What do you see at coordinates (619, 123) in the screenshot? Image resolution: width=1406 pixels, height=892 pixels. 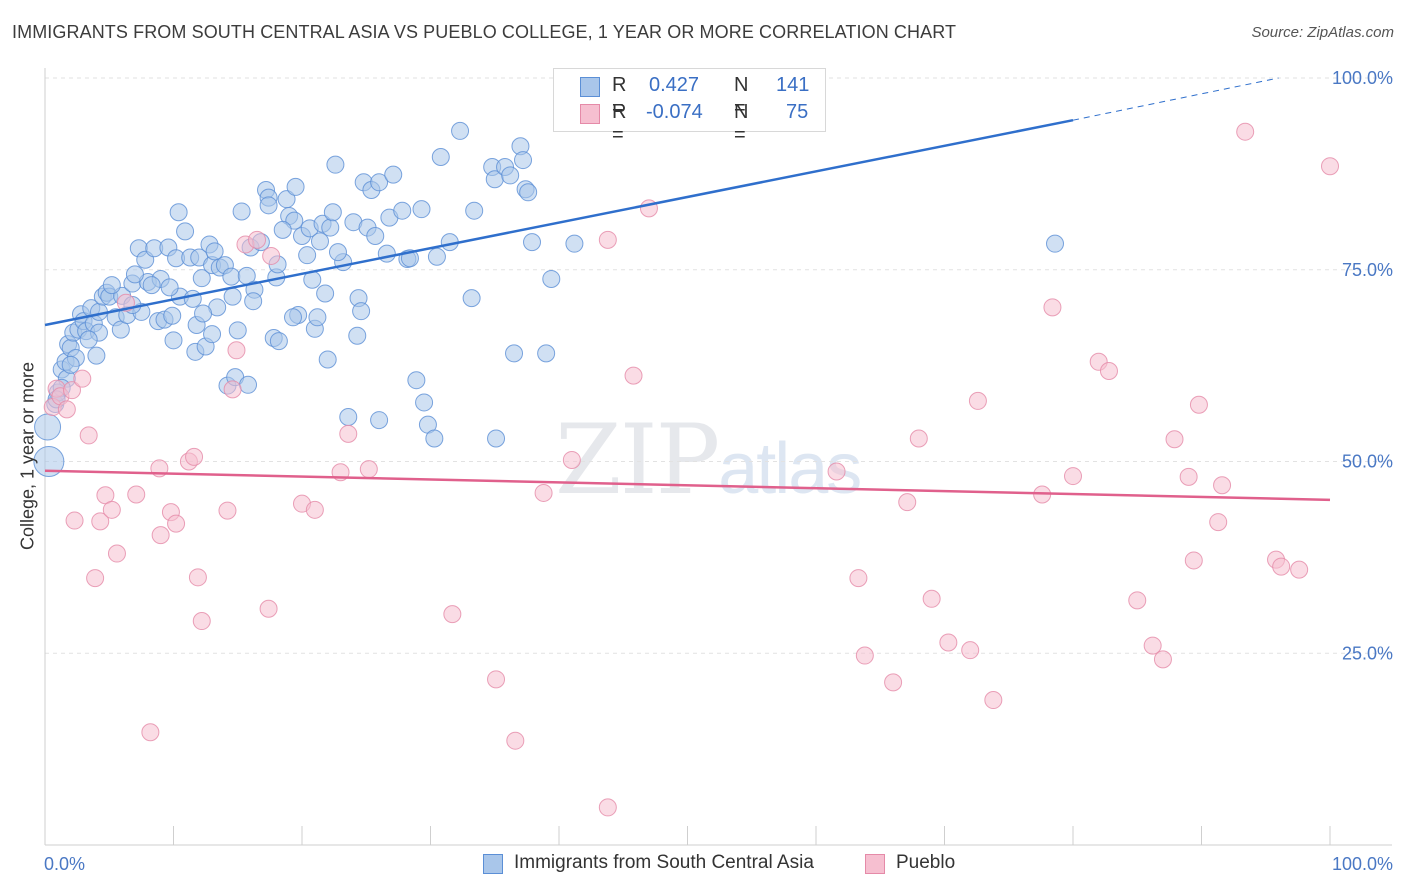 I see `legend-r-label: R =` at bounding box center [619, 123].